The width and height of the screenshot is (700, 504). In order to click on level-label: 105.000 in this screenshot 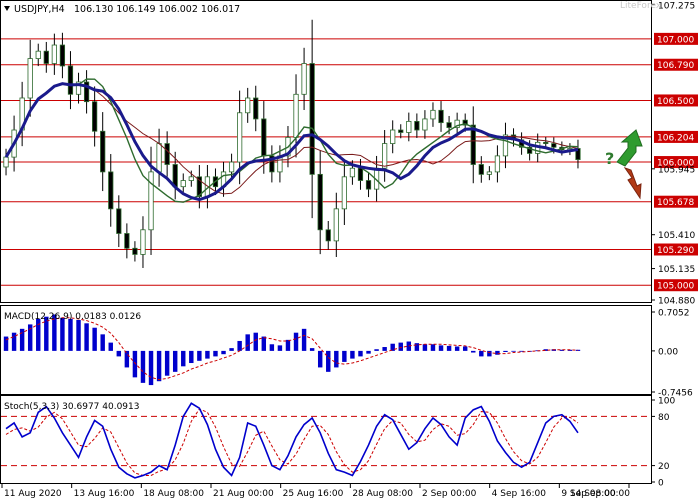, I will do `click(675, 287)`.